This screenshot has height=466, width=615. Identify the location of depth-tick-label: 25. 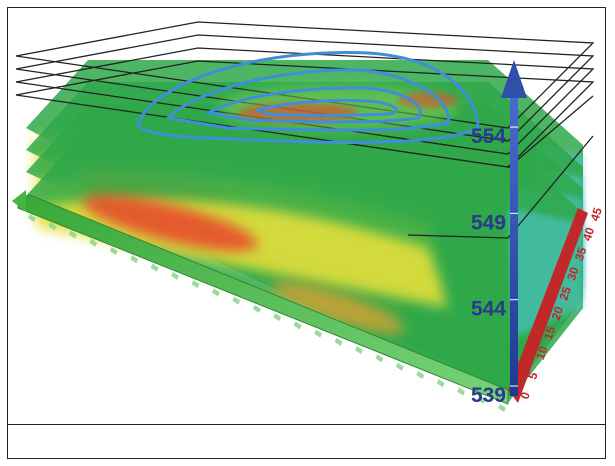
(565, 293).